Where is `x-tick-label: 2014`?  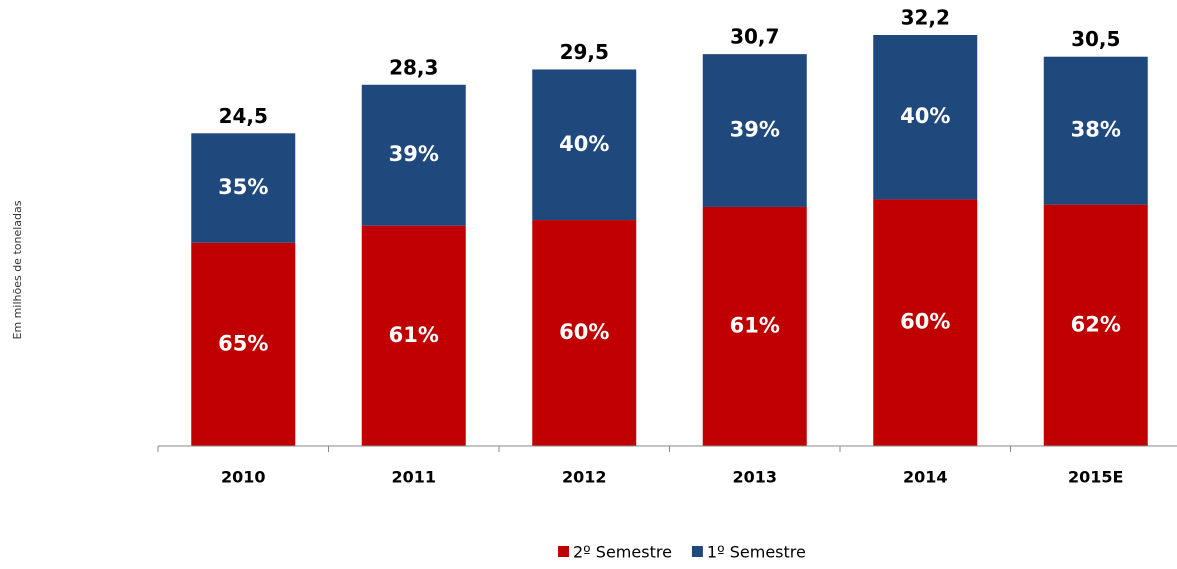 x-tick-label: 2014 is located at coordinates (925, 477).